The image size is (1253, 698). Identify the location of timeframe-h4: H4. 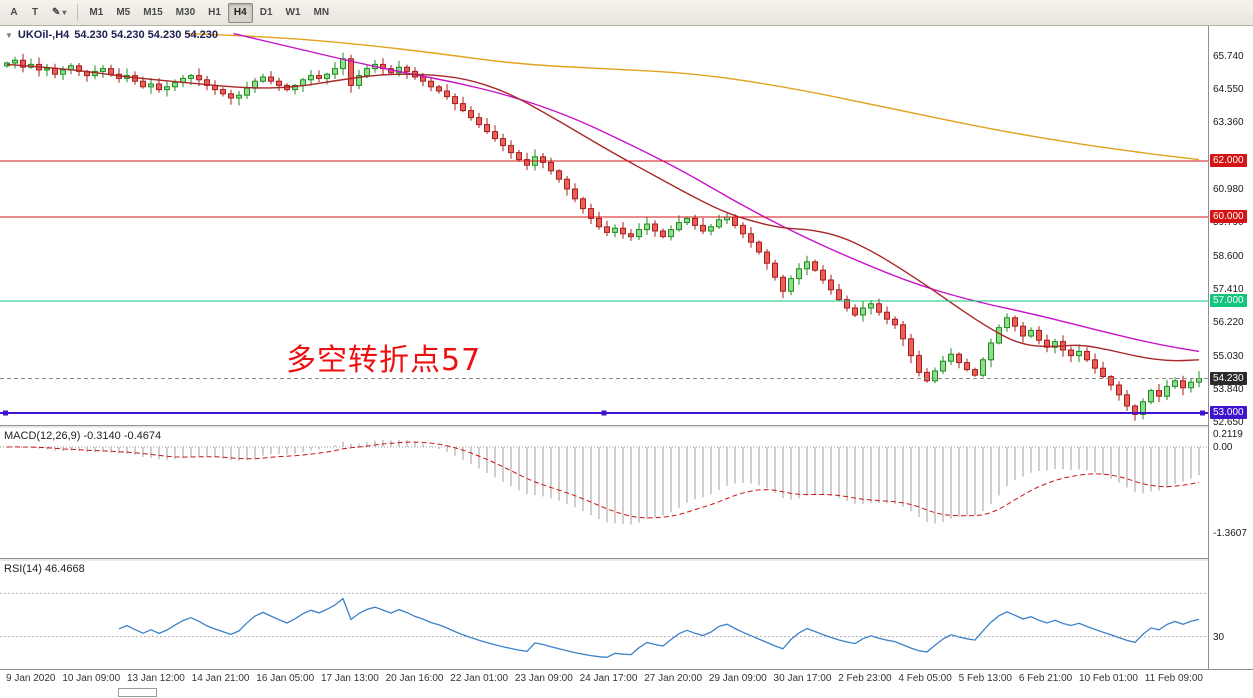
(240, 12).